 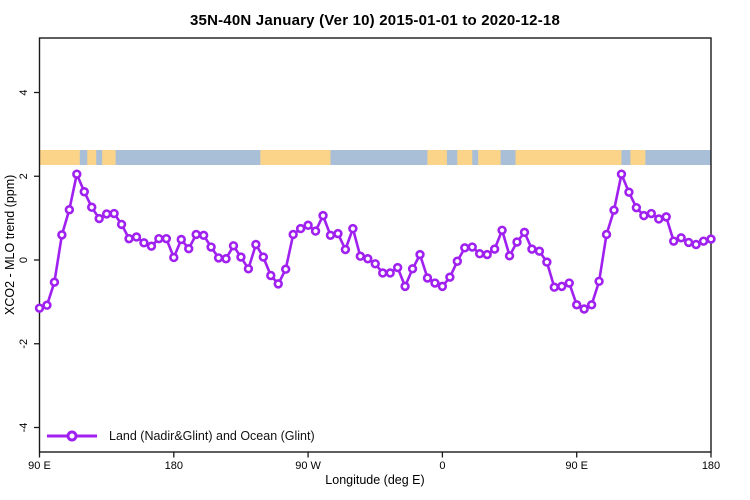 What do you see at coordinates (24, 260) in the screenshot?
I see `y-tick-label: 0` at bounding box center [24, 260].